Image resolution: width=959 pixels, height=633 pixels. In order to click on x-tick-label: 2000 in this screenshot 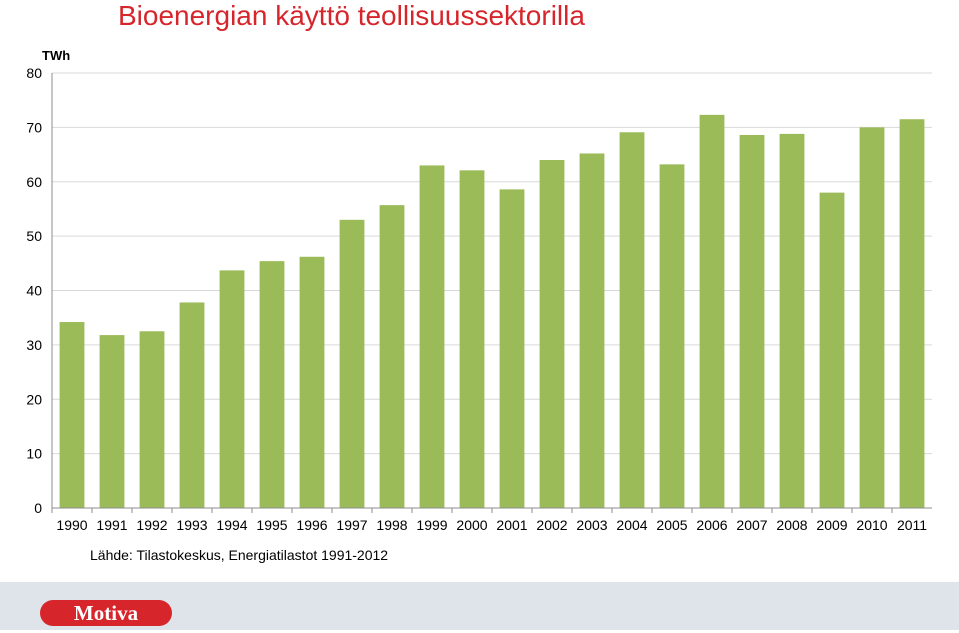, I will do `click(471, 525)`.